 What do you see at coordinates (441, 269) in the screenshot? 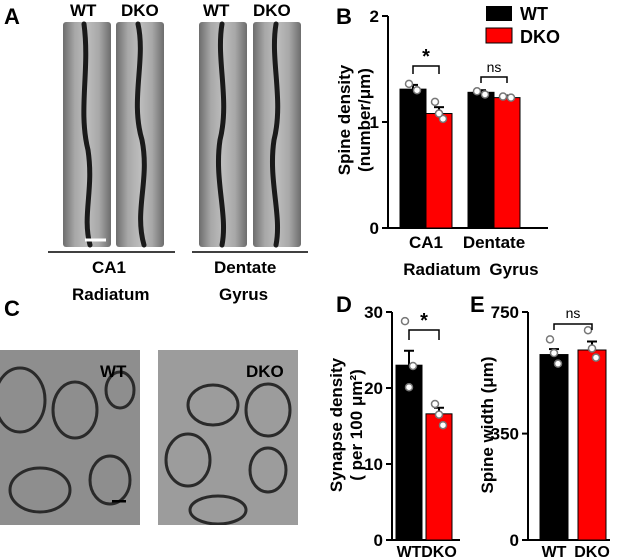
I see `chart-b-sublabel-0: Radiatum` at bounding box center [441, 269].